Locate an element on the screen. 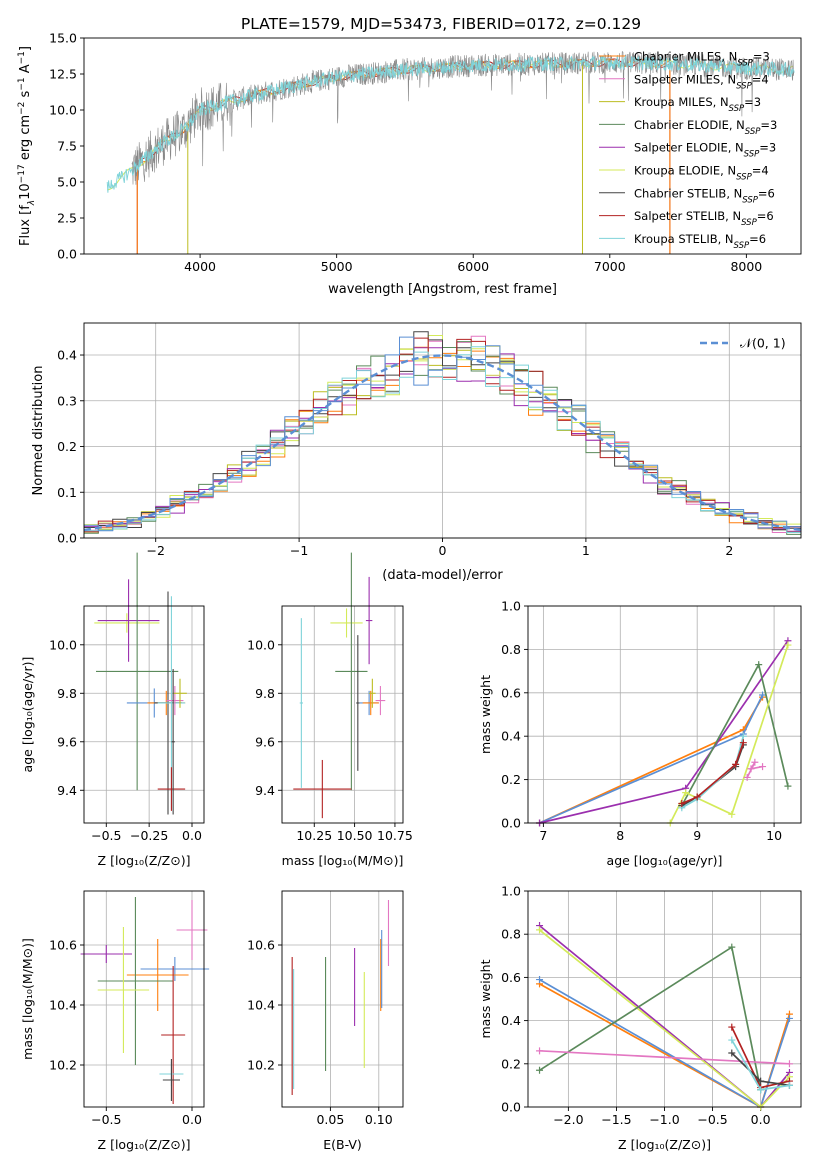 The width and height of the screenshot is (819, 1170). legend-label-suffix: =3 is located at coordinates (752, 102).